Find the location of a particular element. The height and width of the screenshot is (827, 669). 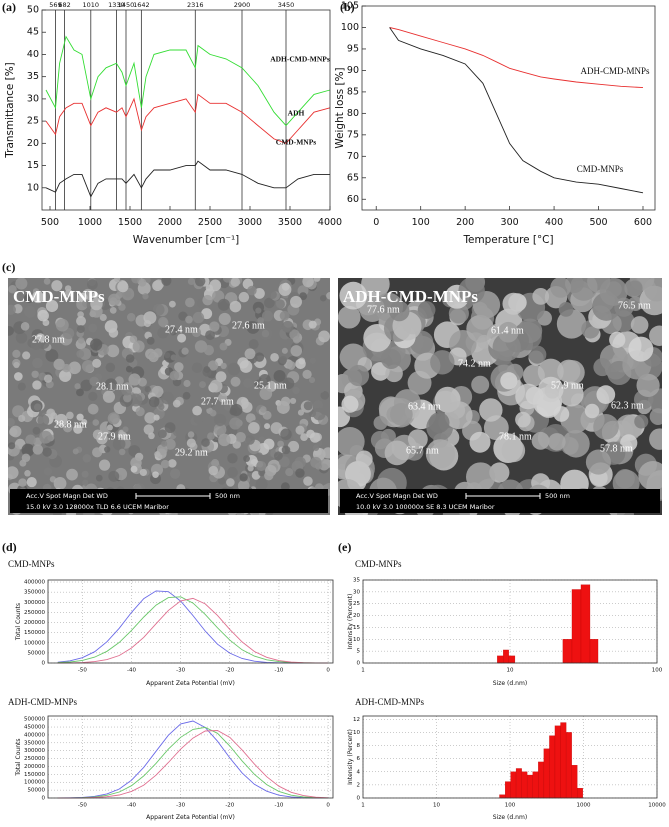

y-tick-label: 35 is located at coordinates (356, 581).